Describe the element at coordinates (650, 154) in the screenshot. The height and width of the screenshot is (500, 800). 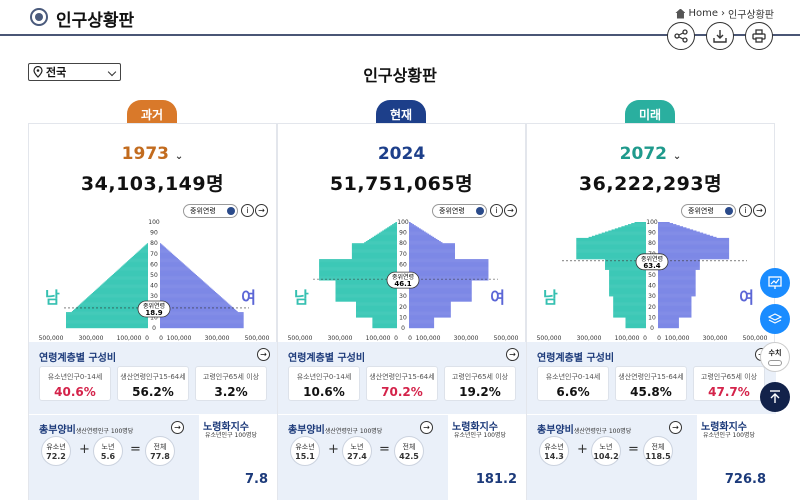
I see `year-select: 2072 ⌄` at that location.